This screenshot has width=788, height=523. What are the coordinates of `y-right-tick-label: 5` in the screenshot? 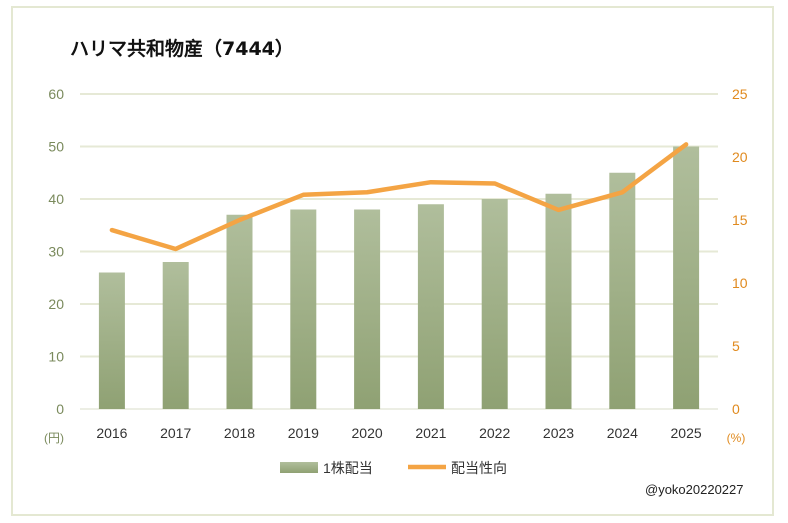 It's located at (736, 346).